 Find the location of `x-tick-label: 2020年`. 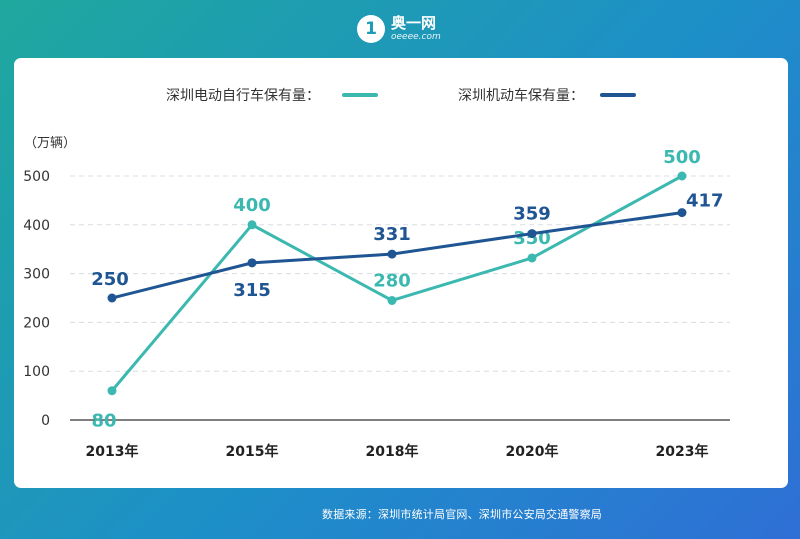

x-tick-label: 2020年 is located at coordinates (532, 451).